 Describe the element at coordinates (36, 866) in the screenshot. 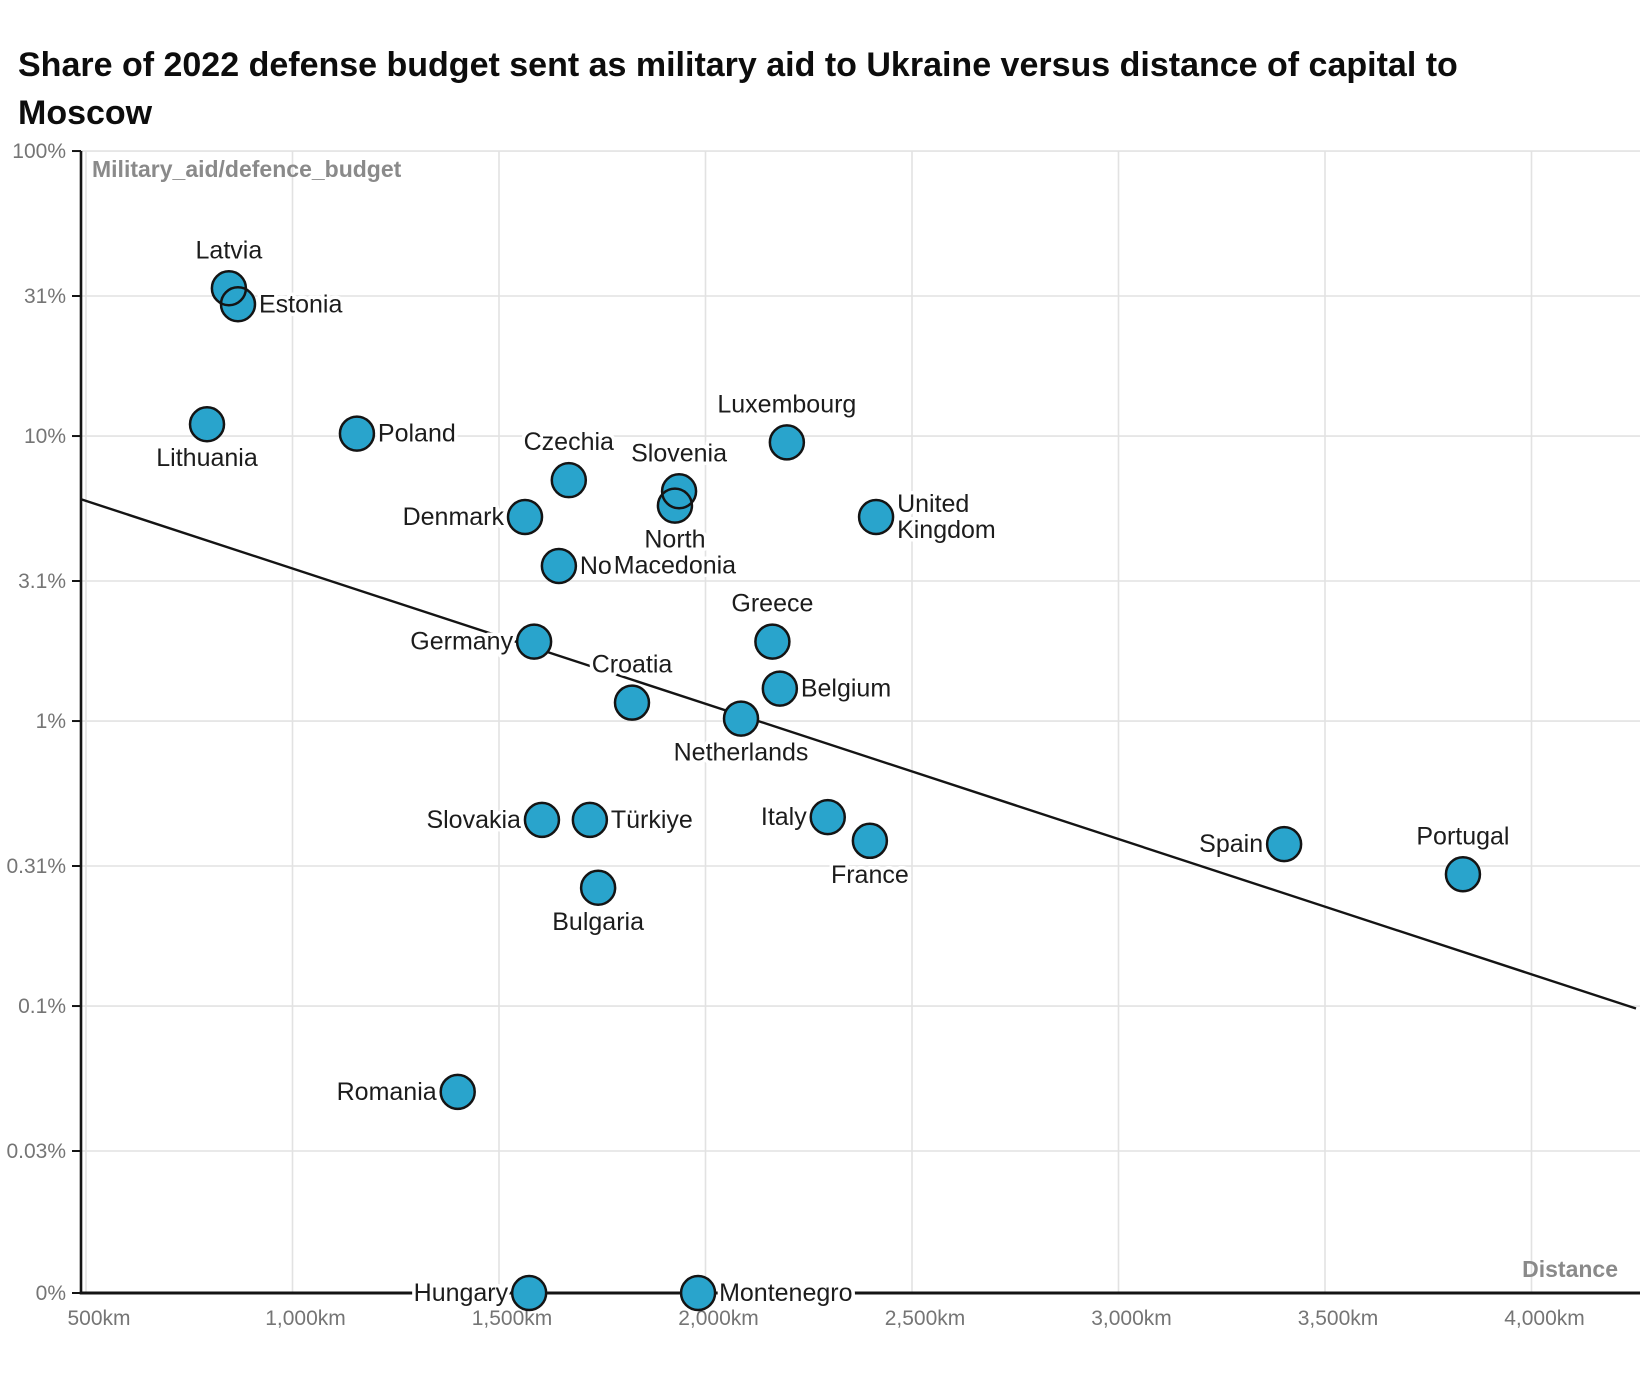

I see `y-tick-label: 0.31%` at that location.